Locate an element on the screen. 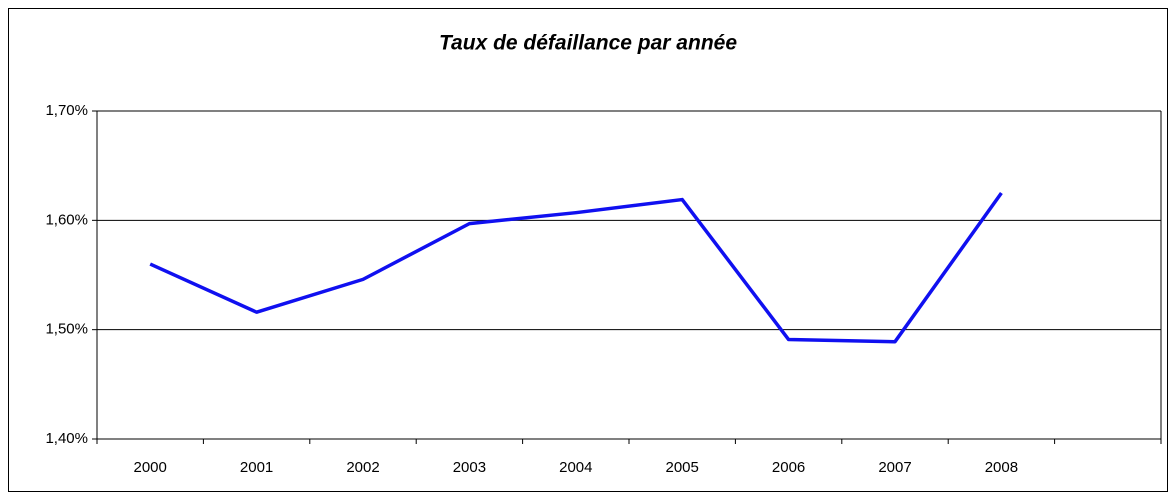  x-tick-label: 2003 is located at coordinates (469, 467).